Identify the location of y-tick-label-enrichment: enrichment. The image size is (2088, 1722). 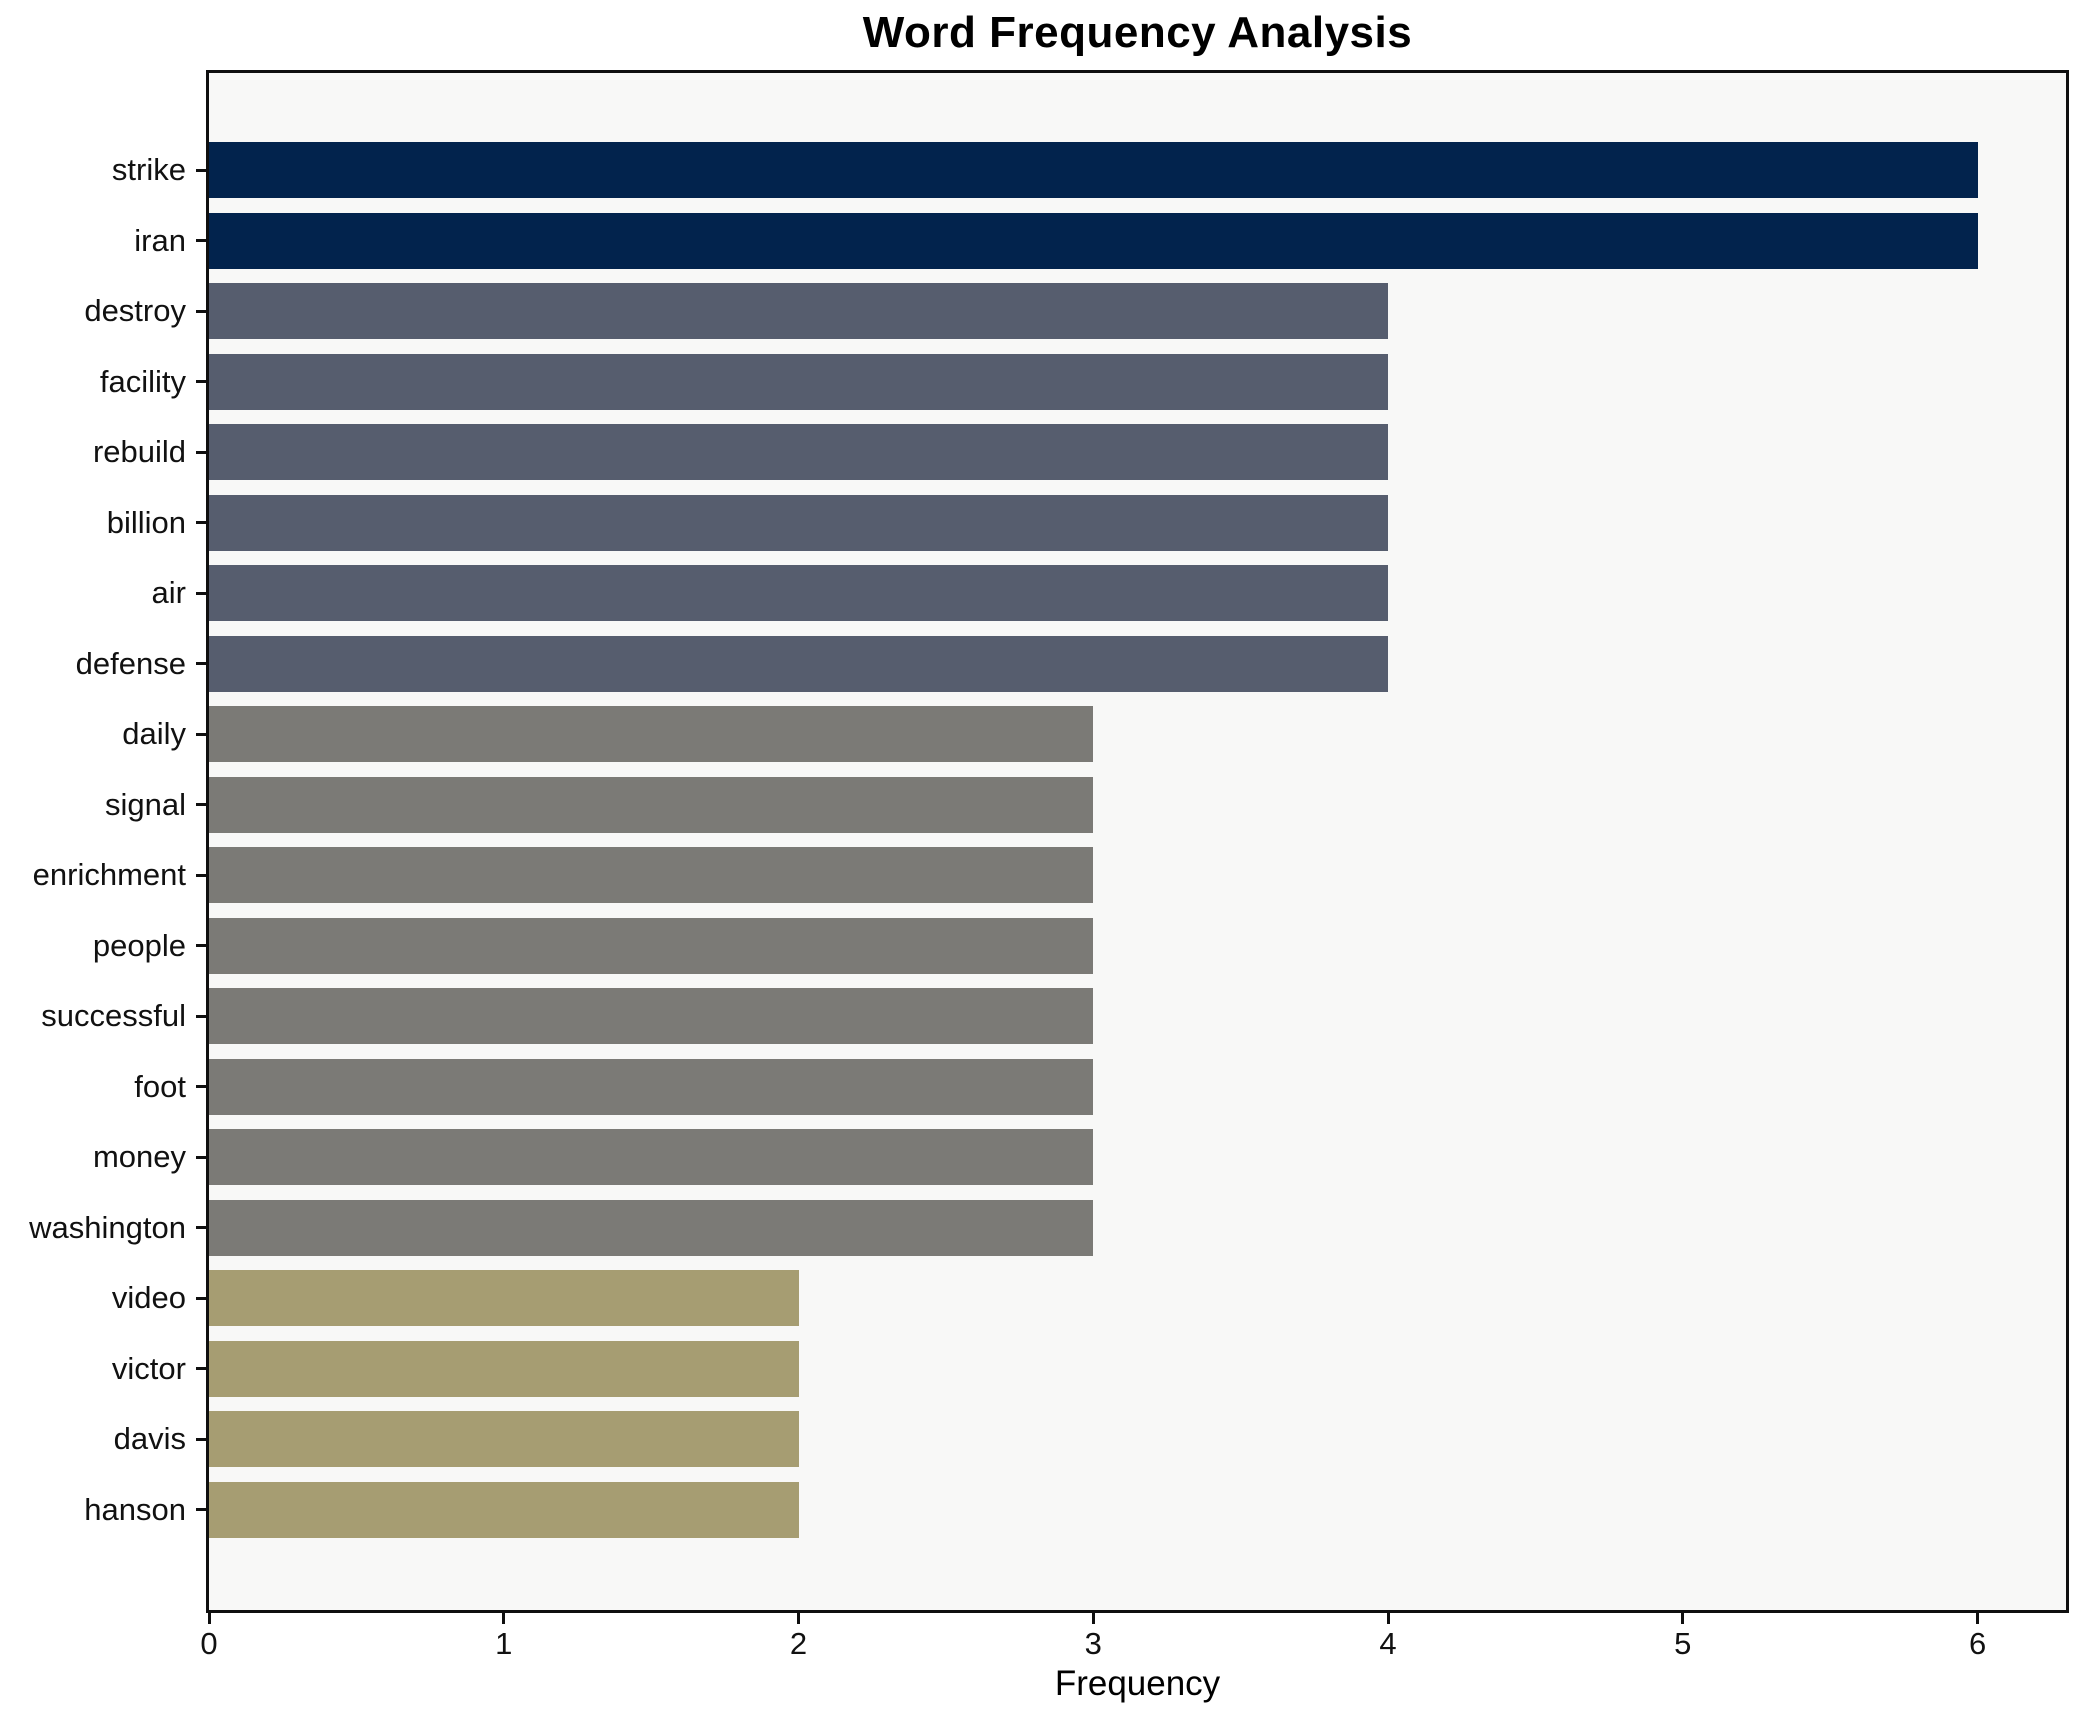
(109, 874).